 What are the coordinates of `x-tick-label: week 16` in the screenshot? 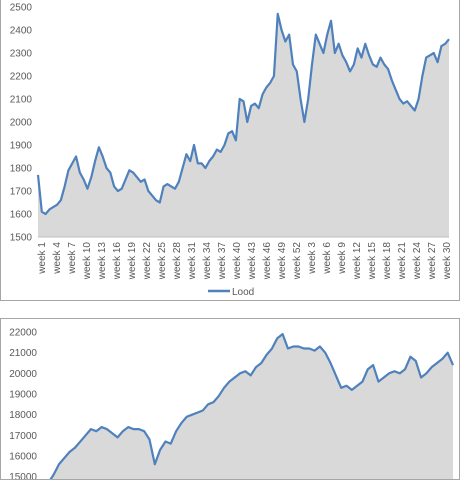 It's located at (117, 261).